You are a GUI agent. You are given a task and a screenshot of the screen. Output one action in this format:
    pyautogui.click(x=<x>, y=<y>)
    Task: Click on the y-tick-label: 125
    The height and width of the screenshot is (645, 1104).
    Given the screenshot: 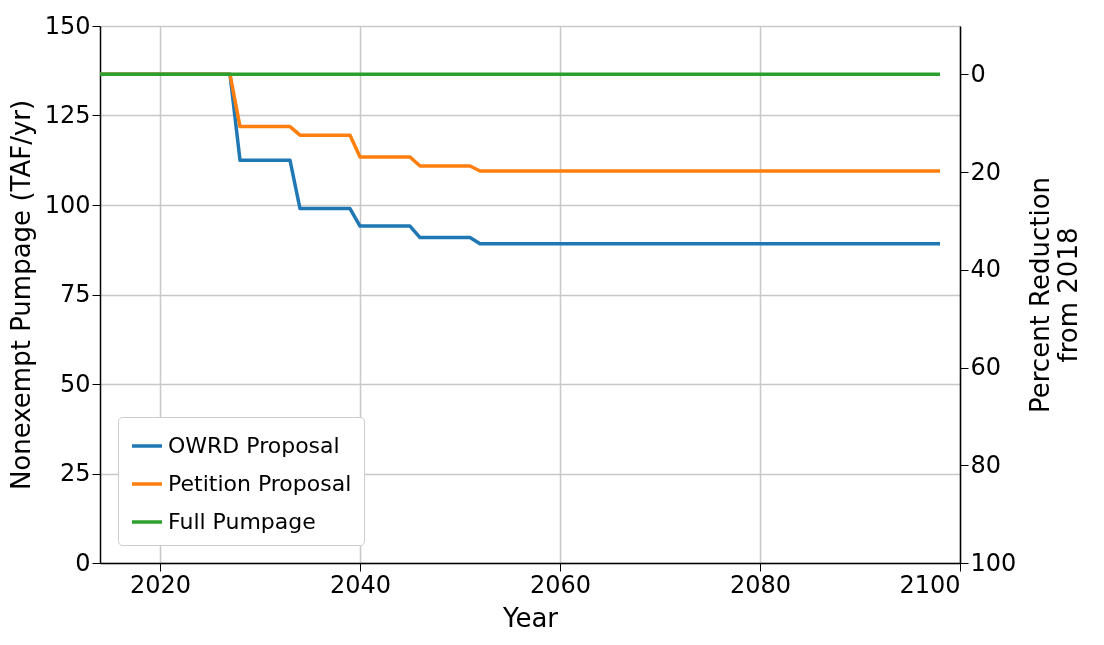 What is the action you would take?
    pyautogui.click(x=67, y=115)
    